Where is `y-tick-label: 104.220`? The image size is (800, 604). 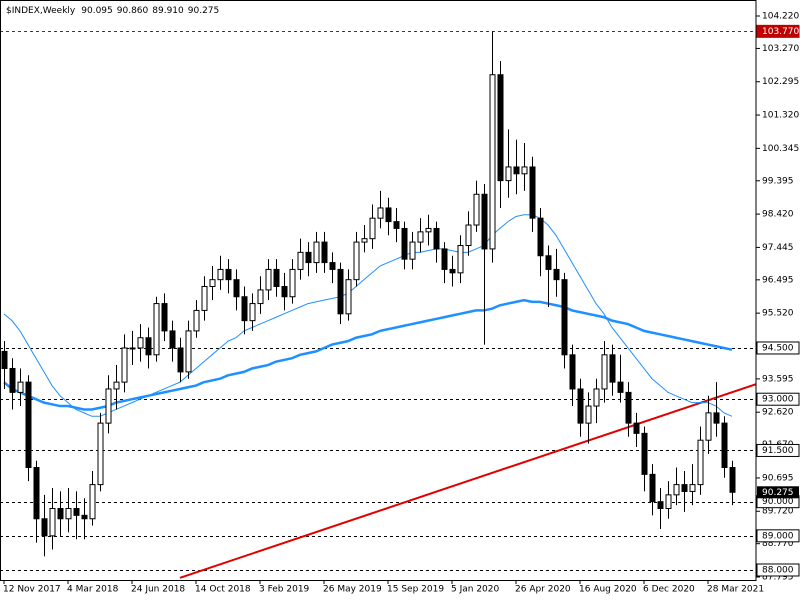
y-tick-label: 104.220 is located at coordinates (780, 16).